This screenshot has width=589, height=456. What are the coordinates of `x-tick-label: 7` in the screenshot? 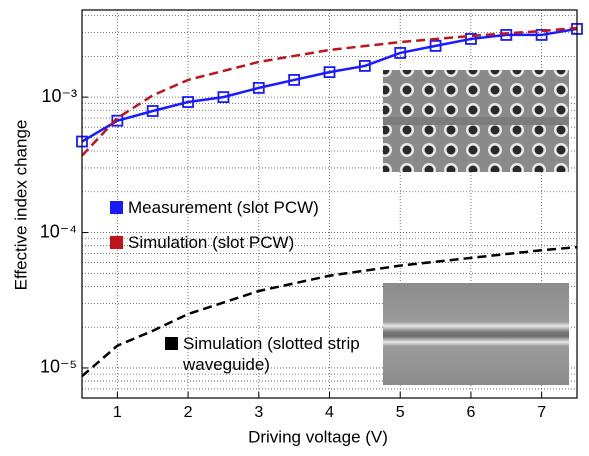 It's located at (541, 412).